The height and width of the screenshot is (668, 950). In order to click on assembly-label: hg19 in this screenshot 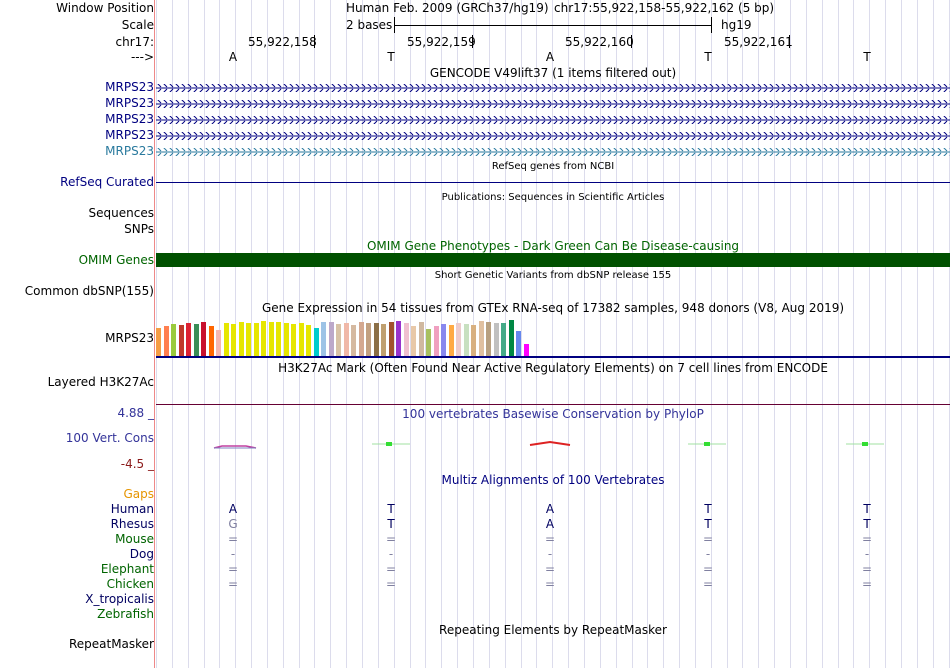, I will do `click(736, 25)`.